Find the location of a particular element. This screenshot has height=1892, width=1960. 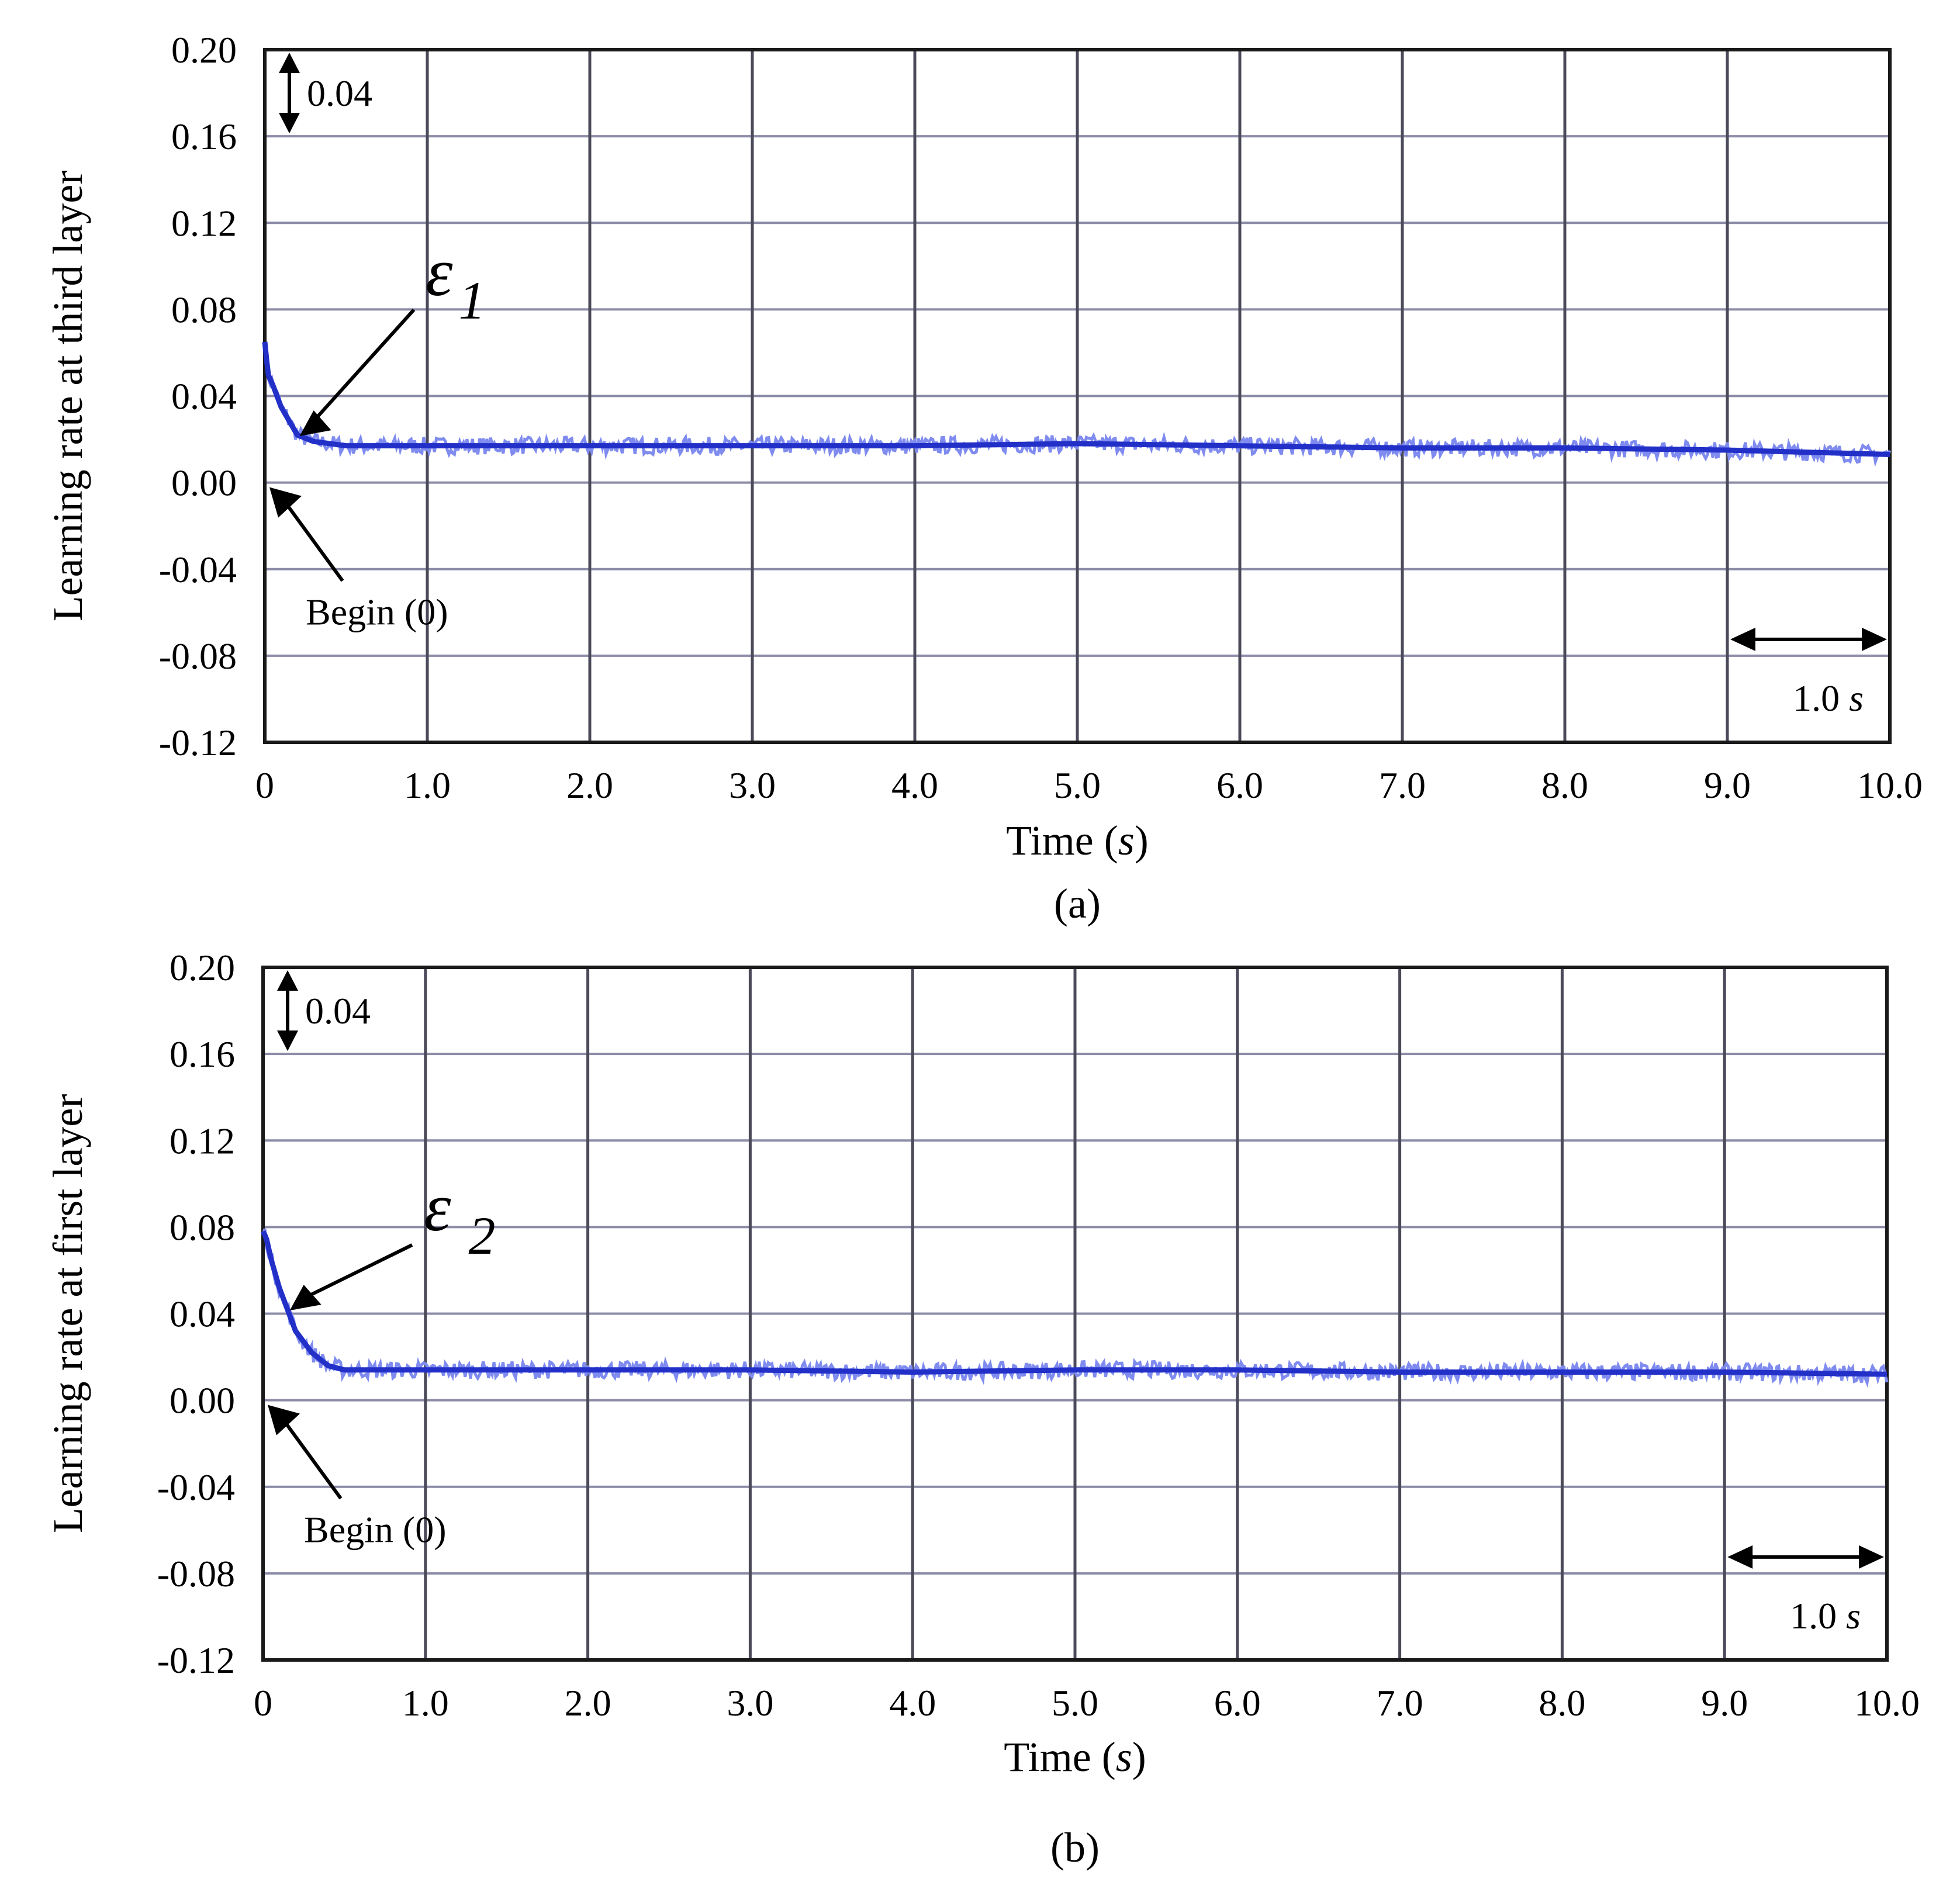

series-trace-noise is located at coordinates (1078, 409).